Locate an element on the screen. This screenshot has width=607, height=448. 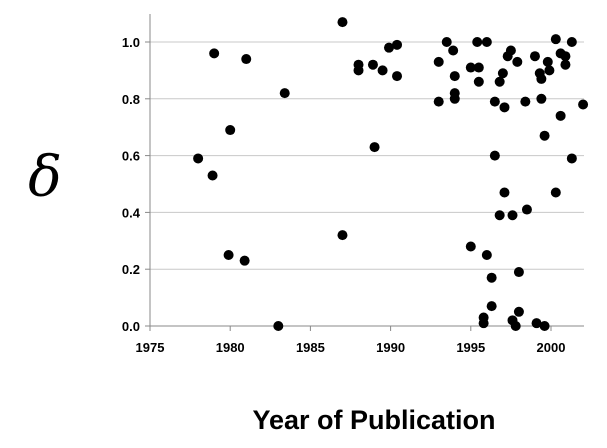
y-tick-label: 1.0 is located at coordinates (131, 42).